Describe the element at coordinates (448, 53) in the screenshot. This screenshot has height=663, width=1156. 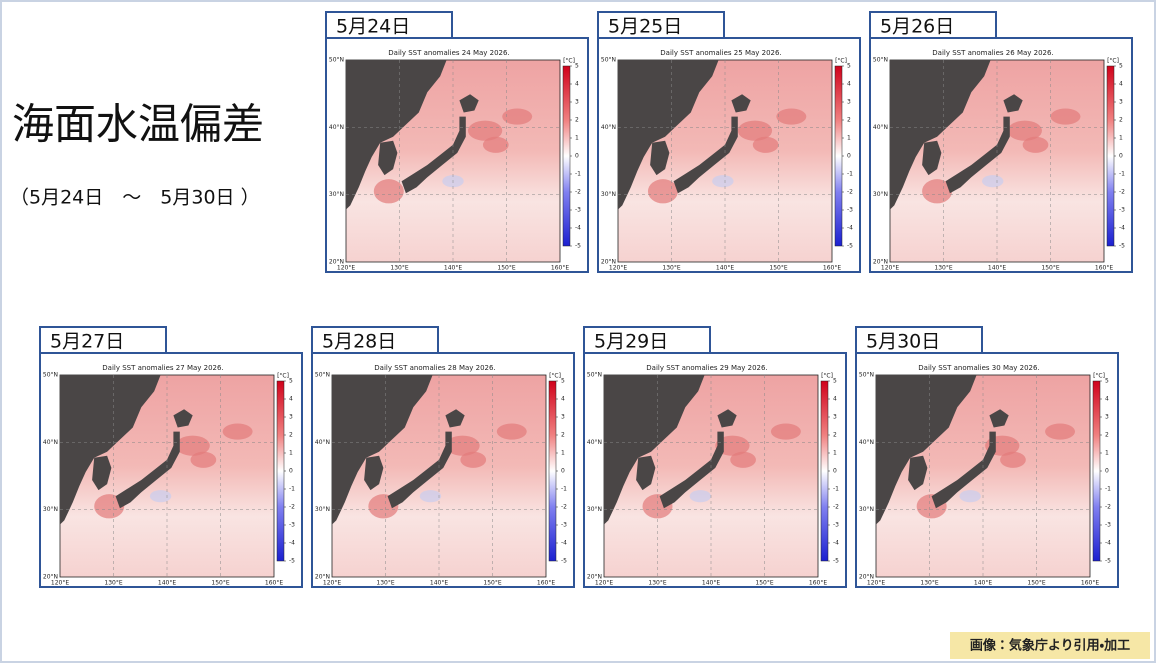
I see `map-title: Daily SST anomalies 24 May 2026.` at that location.